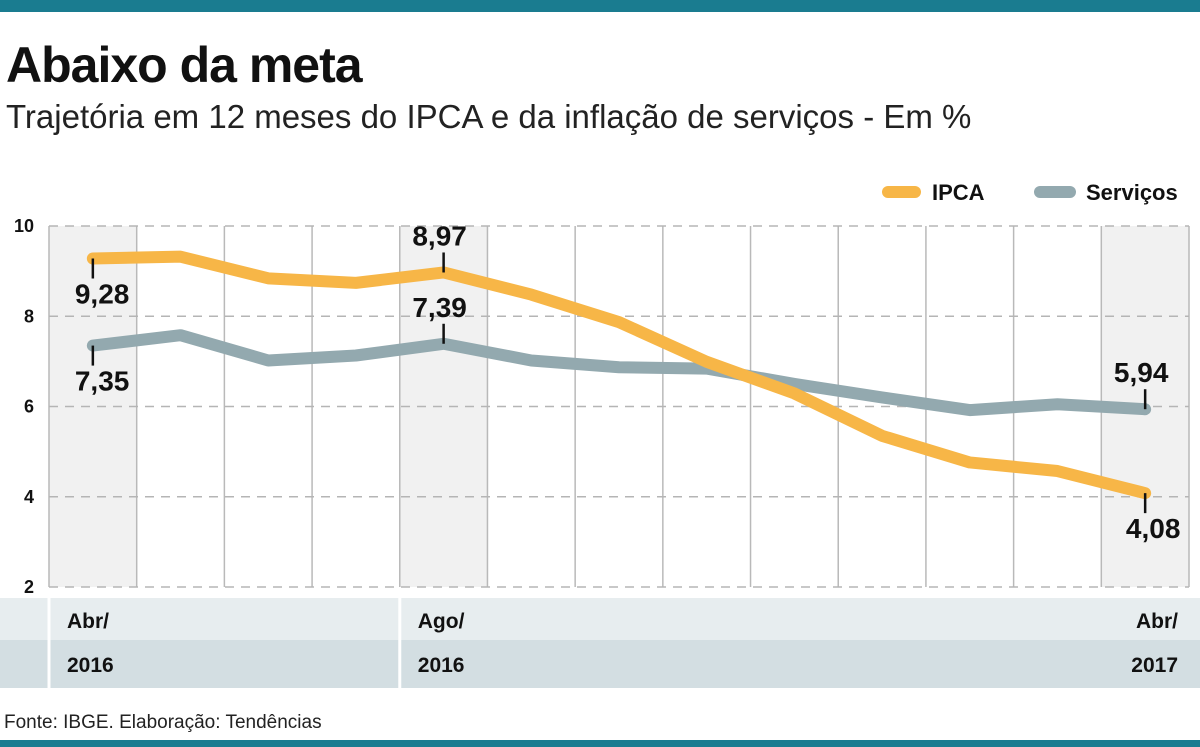 This screenshot has width=1200, height=747. Describe the element at coordinates (93, 406) in the screenshot. I see `highlight-column` at that location.